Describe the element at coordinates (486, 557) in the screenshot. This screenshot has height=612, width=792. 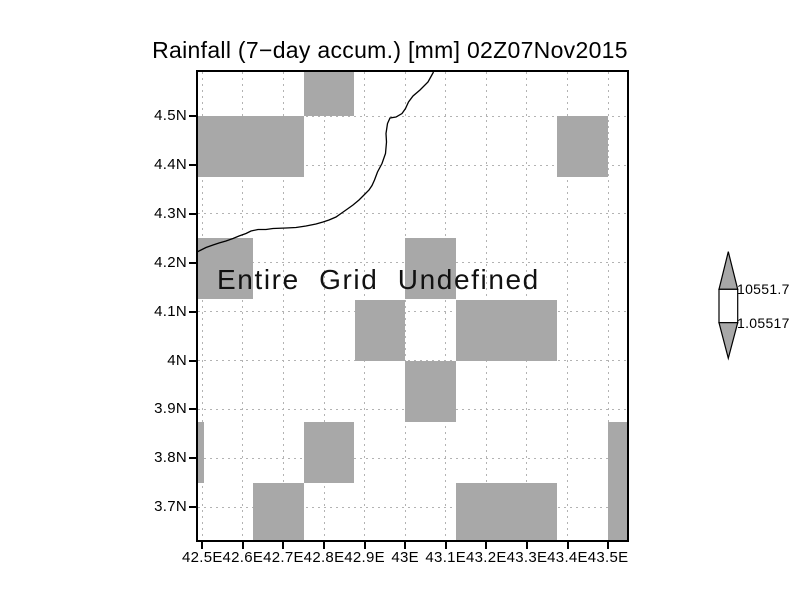
I see `x-tick-label: 43.2E` at that location.